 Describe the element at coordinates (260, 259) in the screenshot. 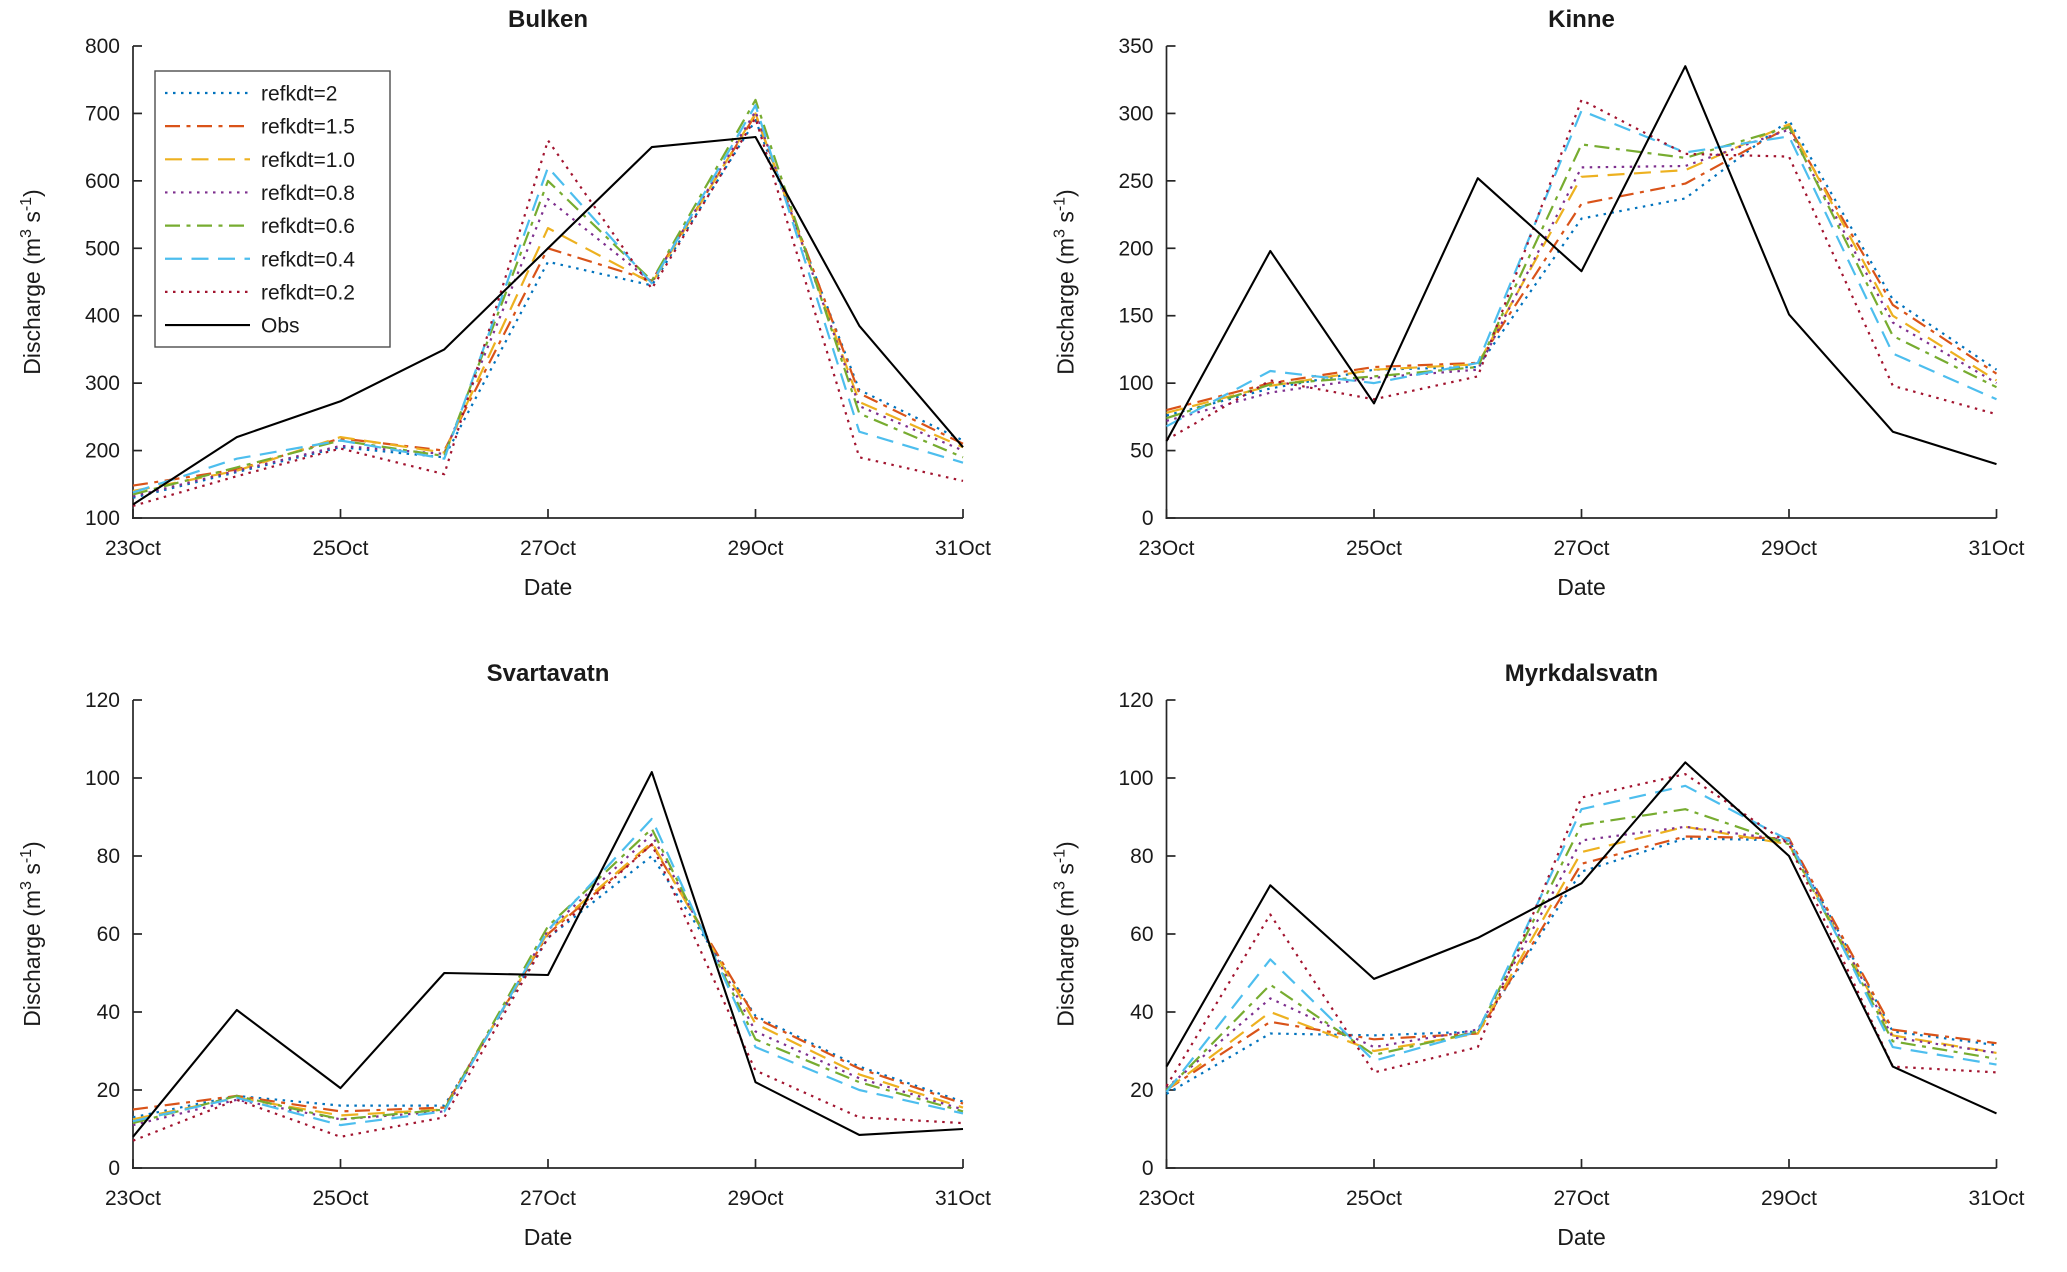

I see `legend-item: refkdt=0.4` at that location.